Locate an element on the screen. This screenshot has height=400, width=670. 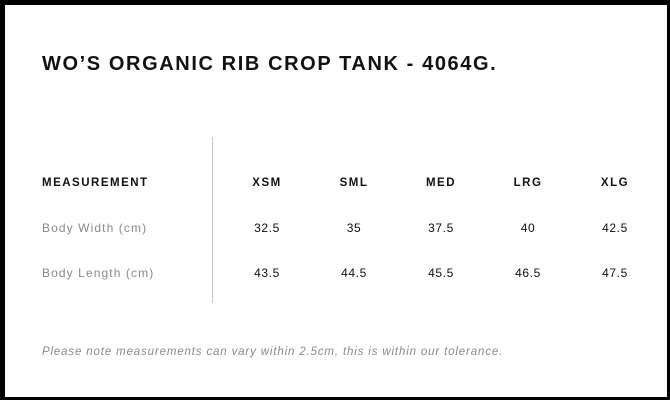
cell-body-width-lrg: 40 is located at coordinates (528, 228).